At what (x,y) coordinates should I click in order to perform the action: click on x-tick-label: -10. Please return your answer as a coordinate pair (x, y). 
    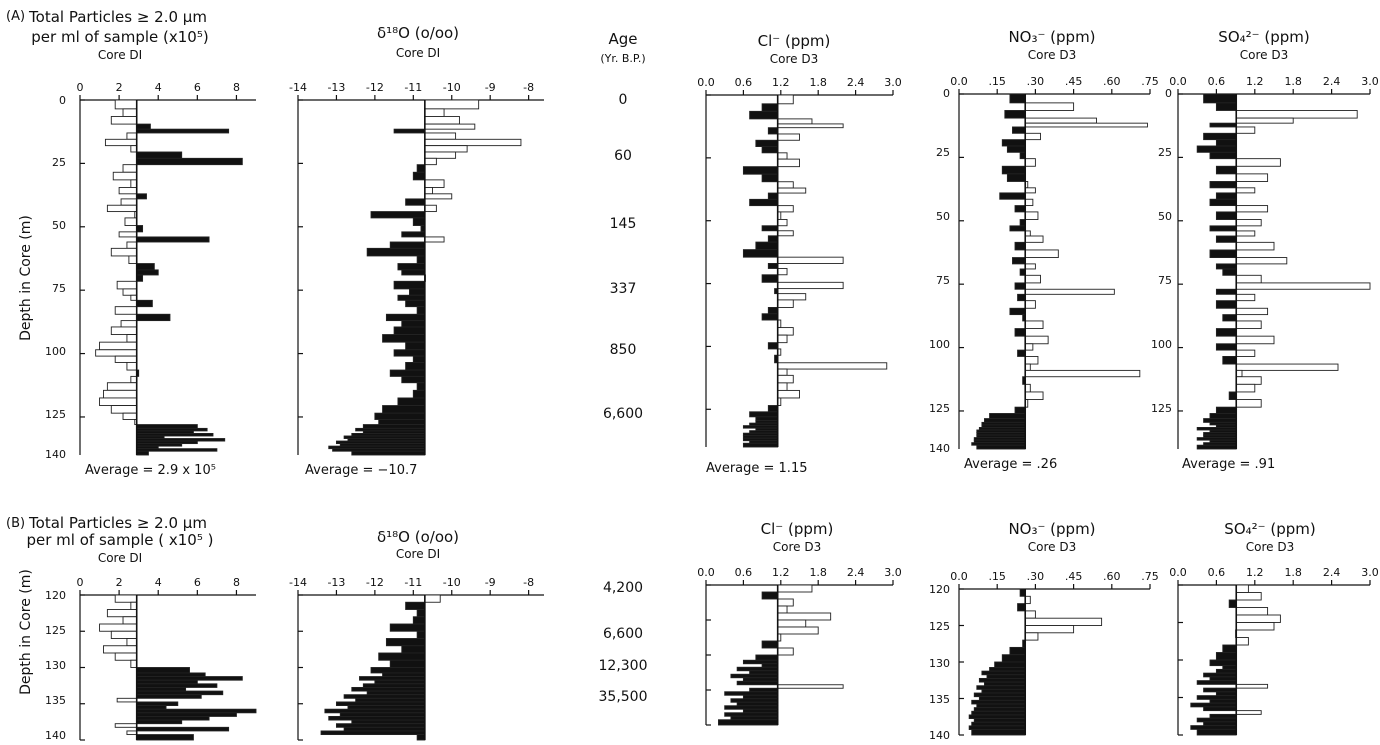
    Looking at the image, I should click on (452, 582).